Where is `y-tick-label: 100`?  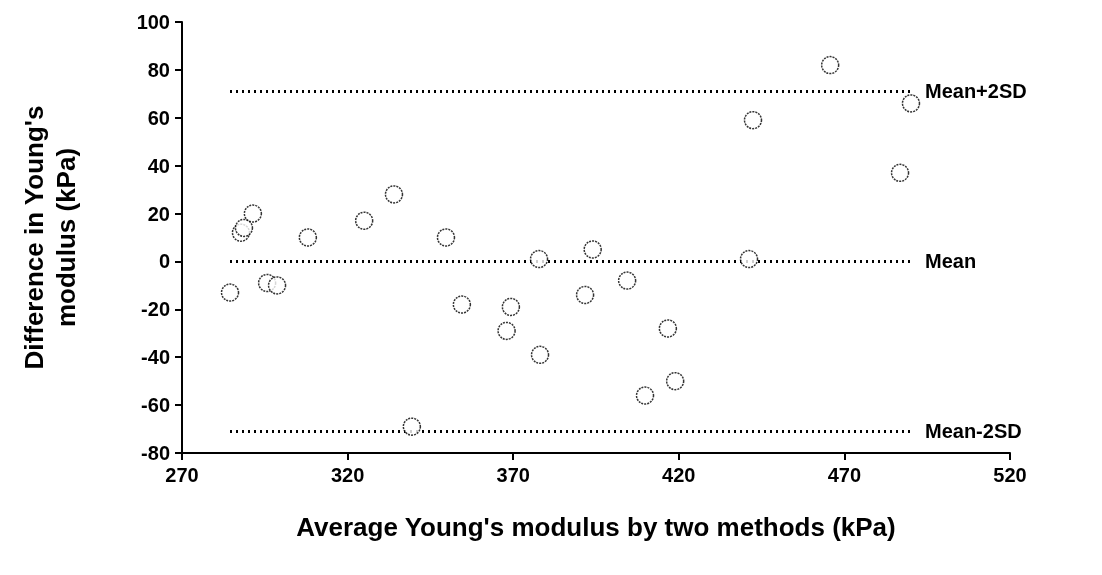
y-tick-label: 100 is located at coordinates (153, 22).